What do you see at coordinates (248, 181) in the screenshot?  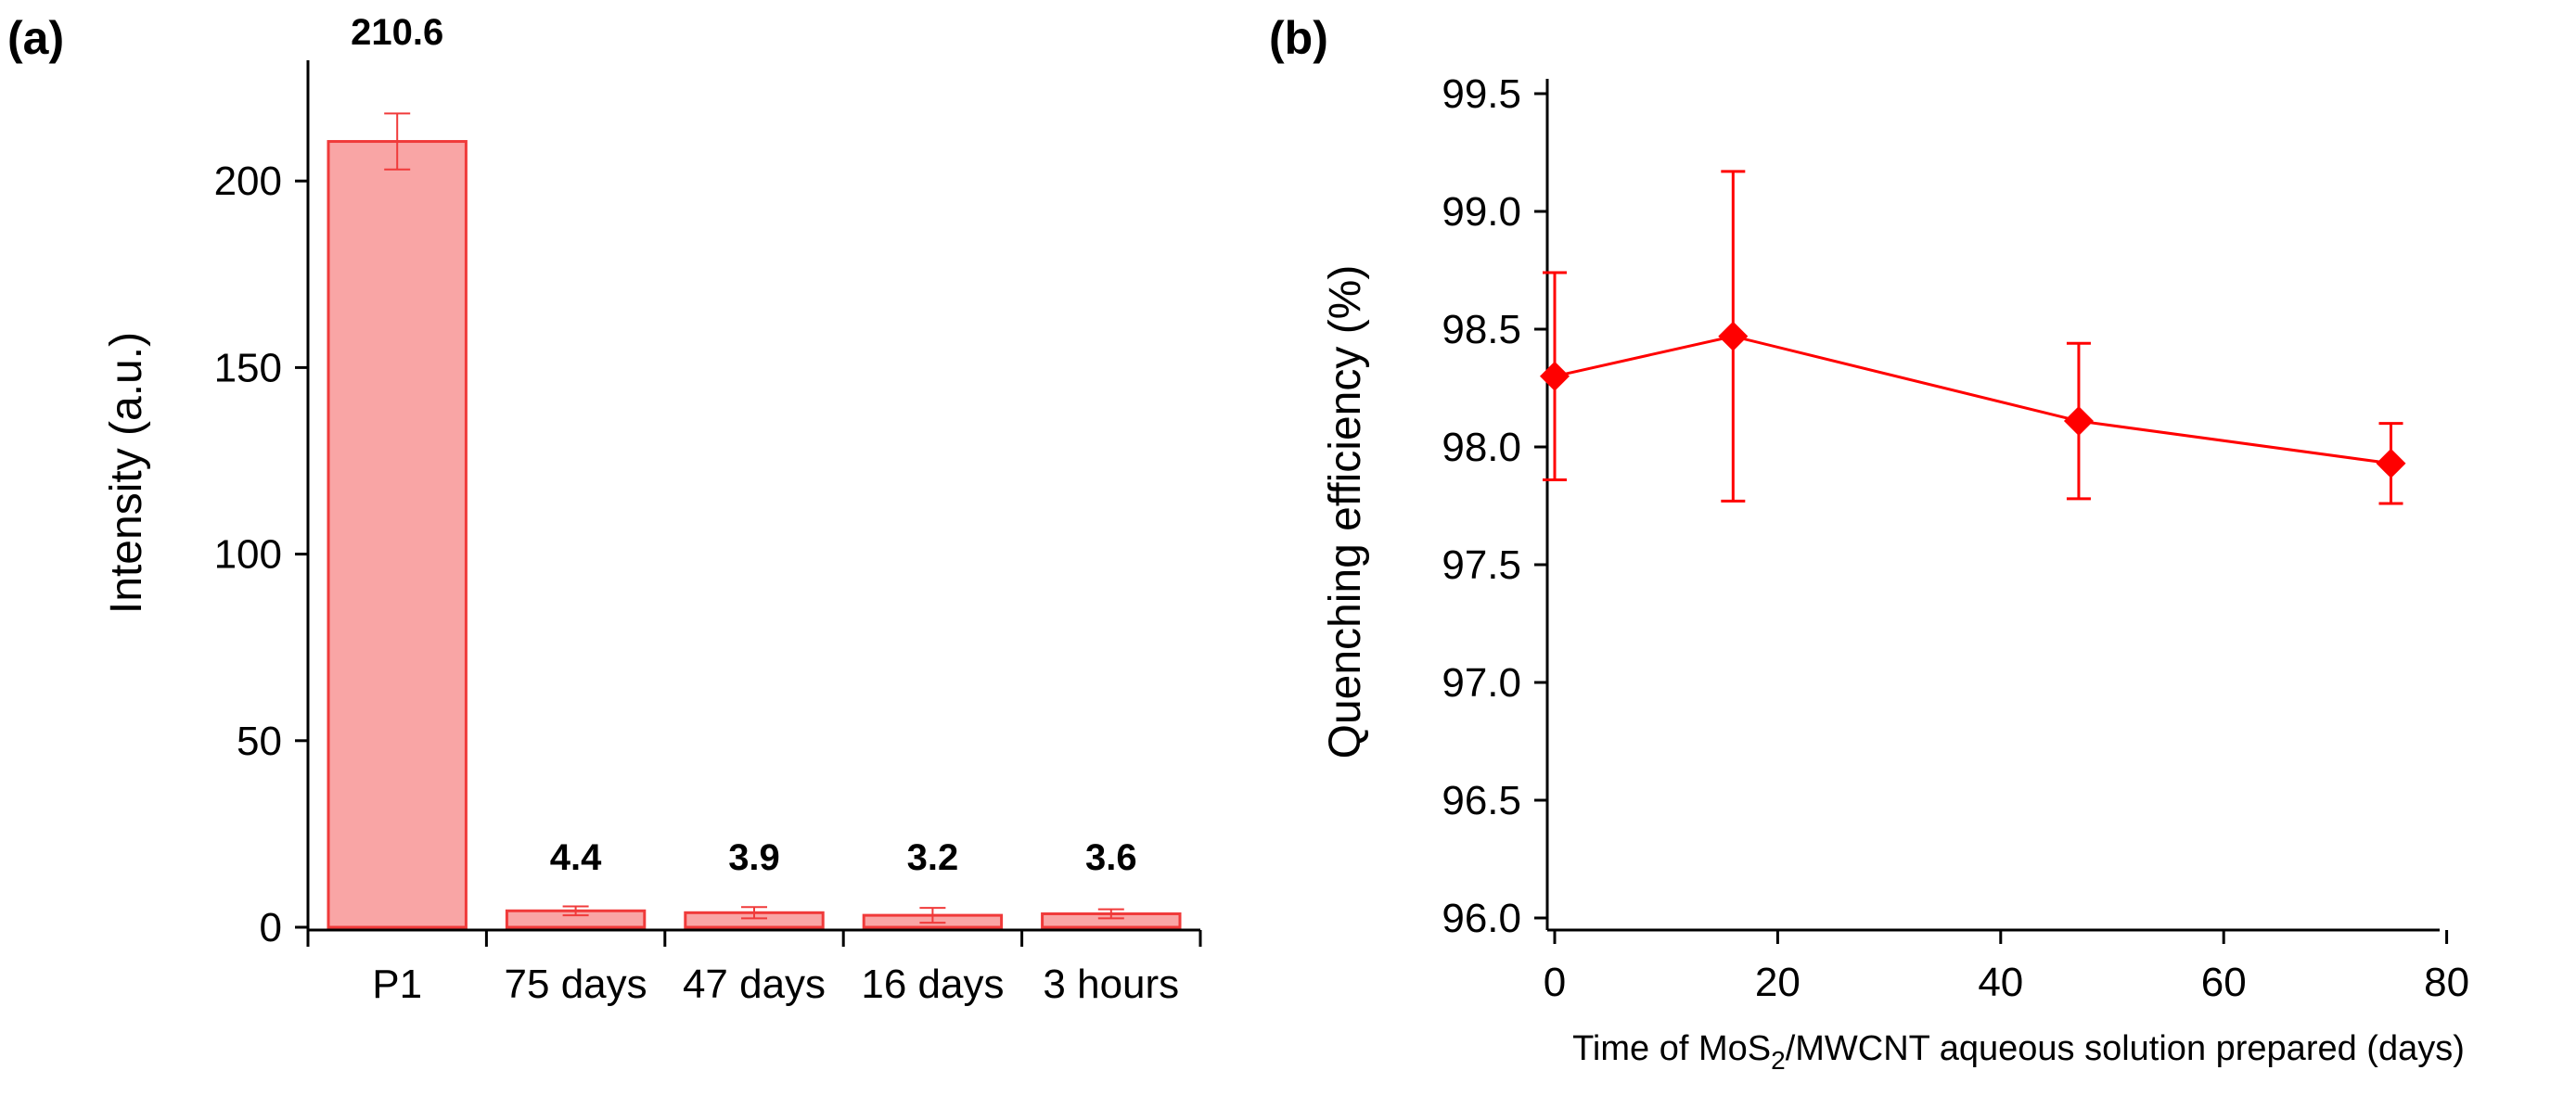 I see `y-tick-label-a: 200` at bounding box center [248, 181].